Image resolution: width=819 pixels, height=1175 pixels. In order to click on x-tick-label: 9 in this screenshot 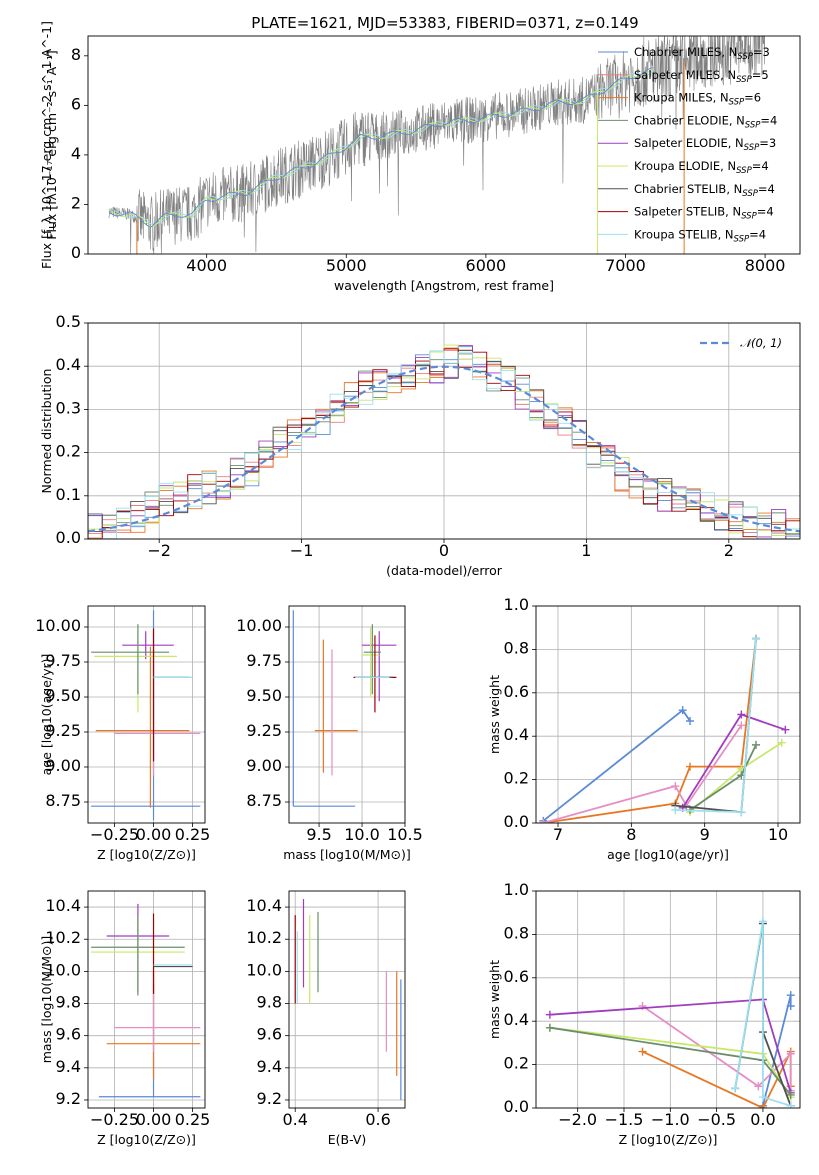, I will do `click(705, 834)`.